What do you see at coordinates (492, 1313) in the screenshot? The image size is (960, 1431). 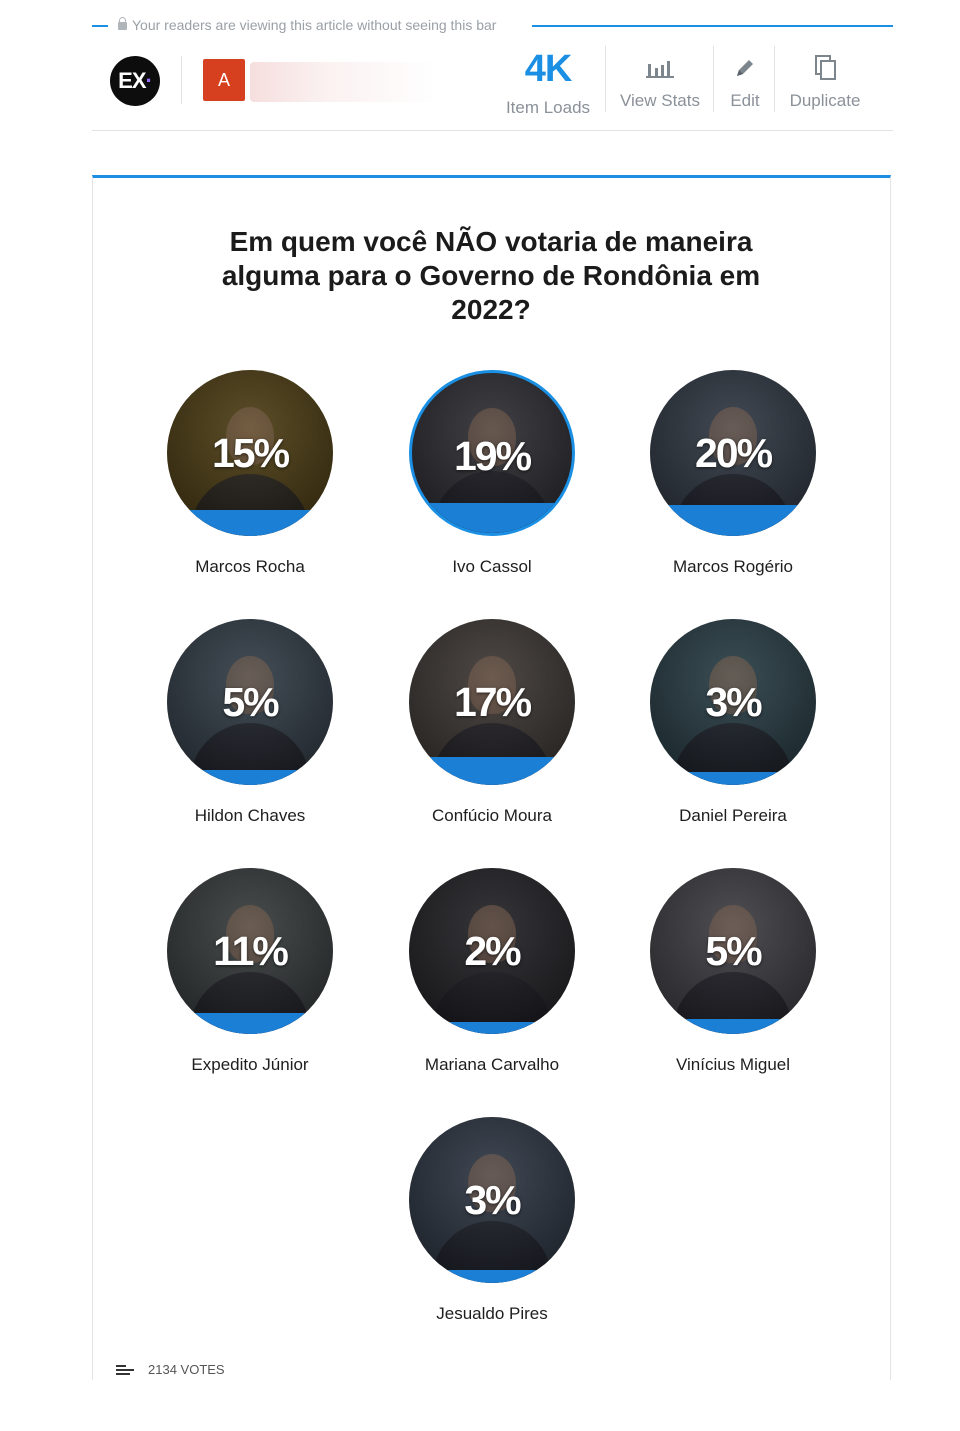 I see `candidate-name: Jesualdo Pires` at bounding box center [492, 1313].